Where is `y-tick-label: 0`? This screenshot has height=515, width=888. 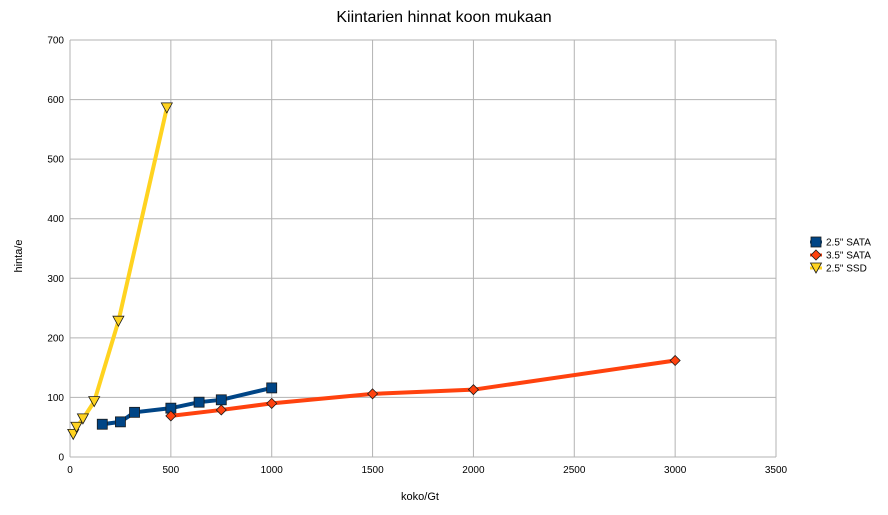 y-tick-label: 0 is located at coordinates (61, 458).